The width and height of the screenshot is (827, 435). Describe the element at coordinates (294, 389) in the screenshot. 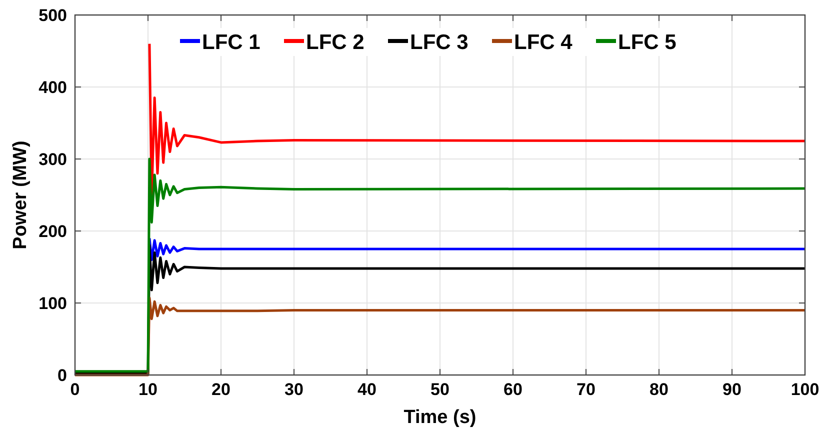

I see `x-tick-label: 30` at that location.